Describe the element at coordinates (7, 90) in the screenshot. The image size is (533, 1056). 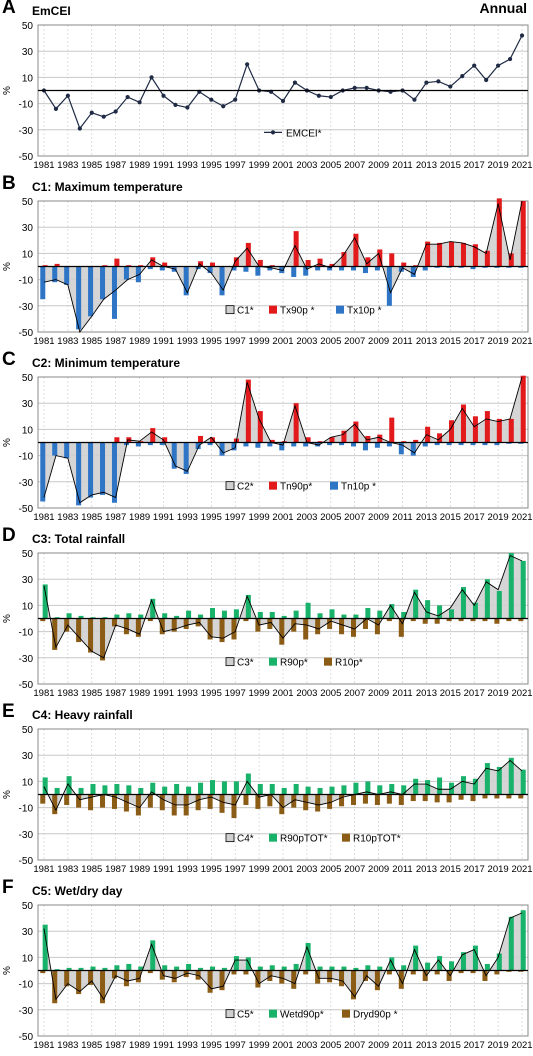
I see `y-axis-label: %` at that location.